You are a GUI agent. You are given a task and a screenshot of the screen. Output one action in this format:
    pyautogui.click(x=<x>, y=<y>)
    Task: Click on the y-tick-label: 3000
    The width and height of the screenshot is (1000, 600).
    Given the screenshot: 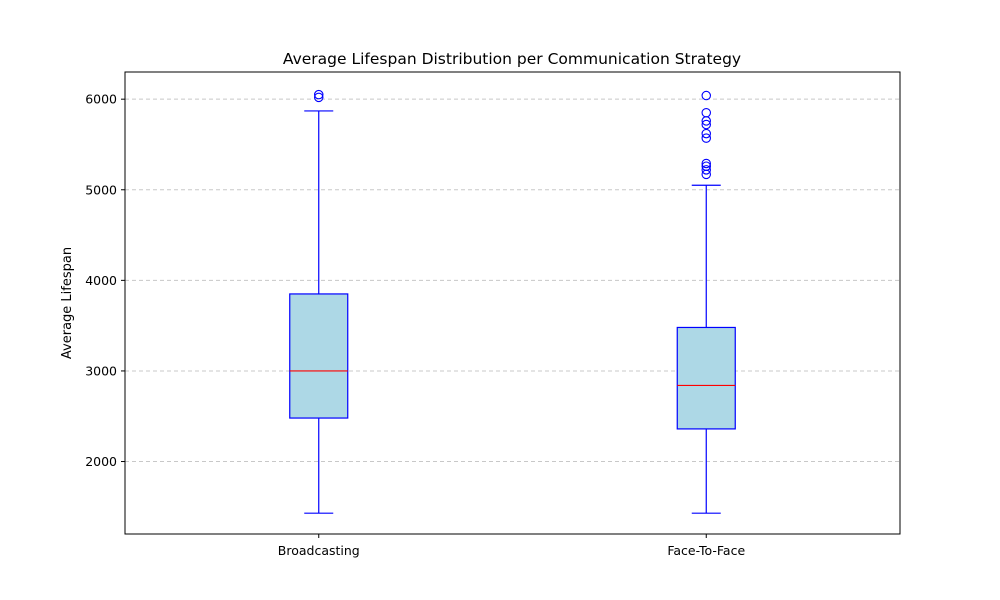 What is the action you would take?
    pyautogui.click(x=101, y=370)
    